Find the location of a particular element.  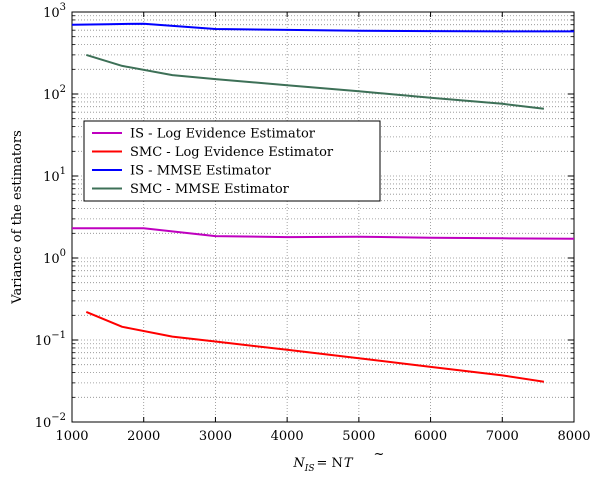

x-tick-label: 4000 is located at coordinates (287, 436).